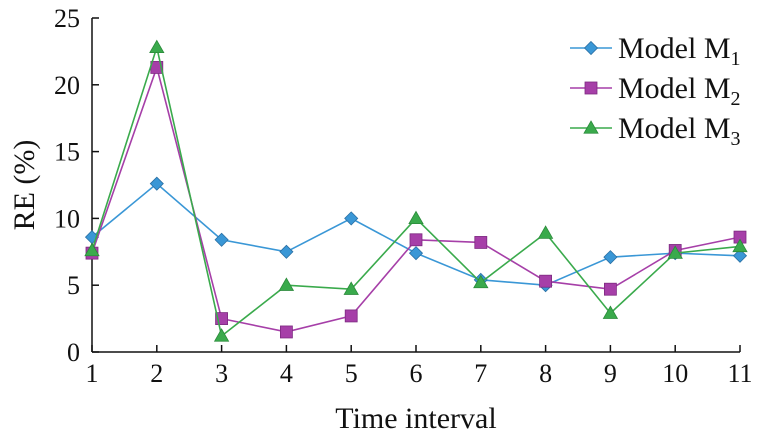 The height and width of the screenshot is (440, 757). I want to click on legend-item-3: Model M3, so click(655, 131).